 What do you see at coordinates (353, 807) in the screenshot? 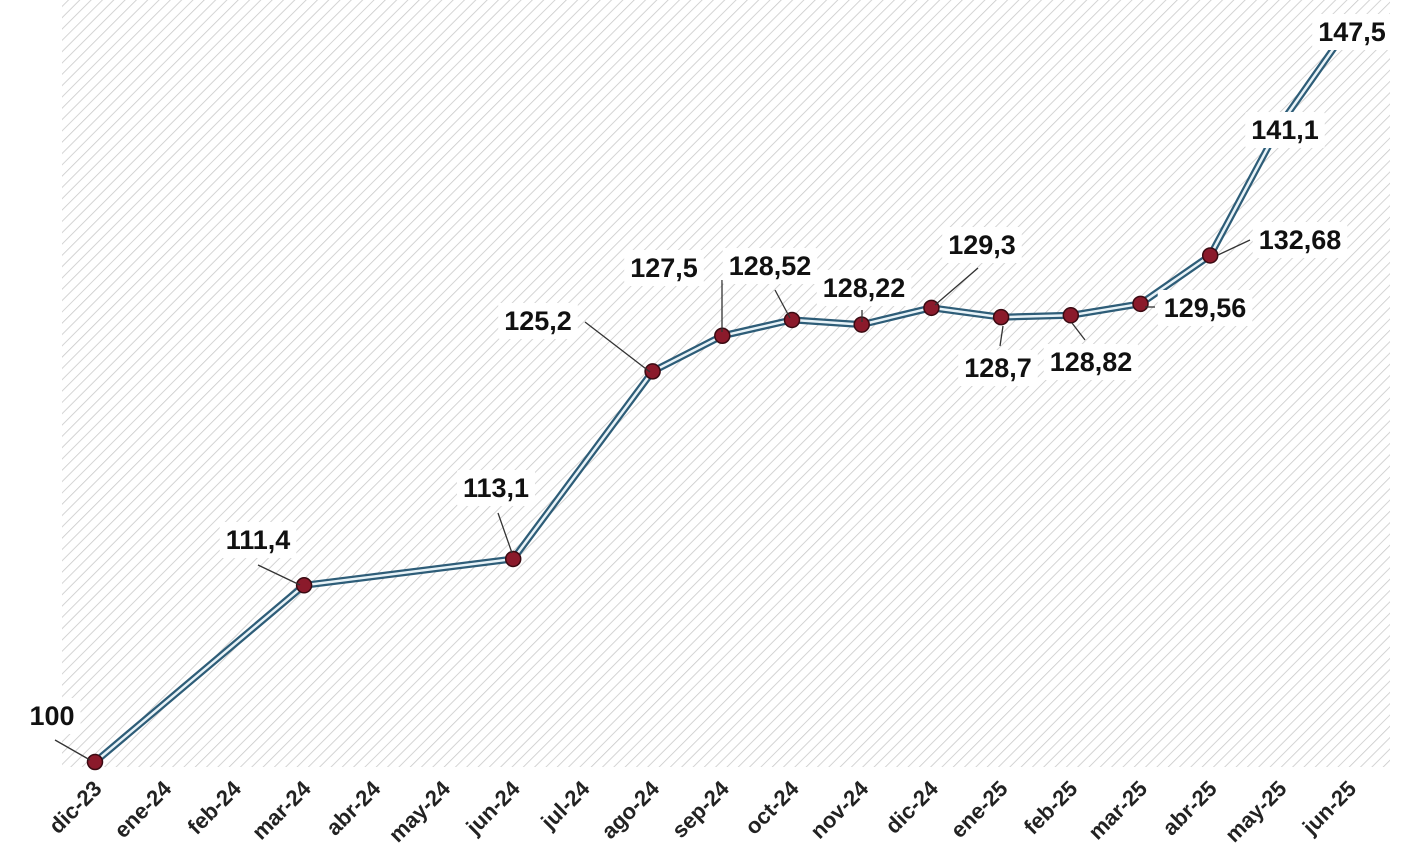
I see `x-axis-tick-label: abr-24` at bounding box center [353, 807].